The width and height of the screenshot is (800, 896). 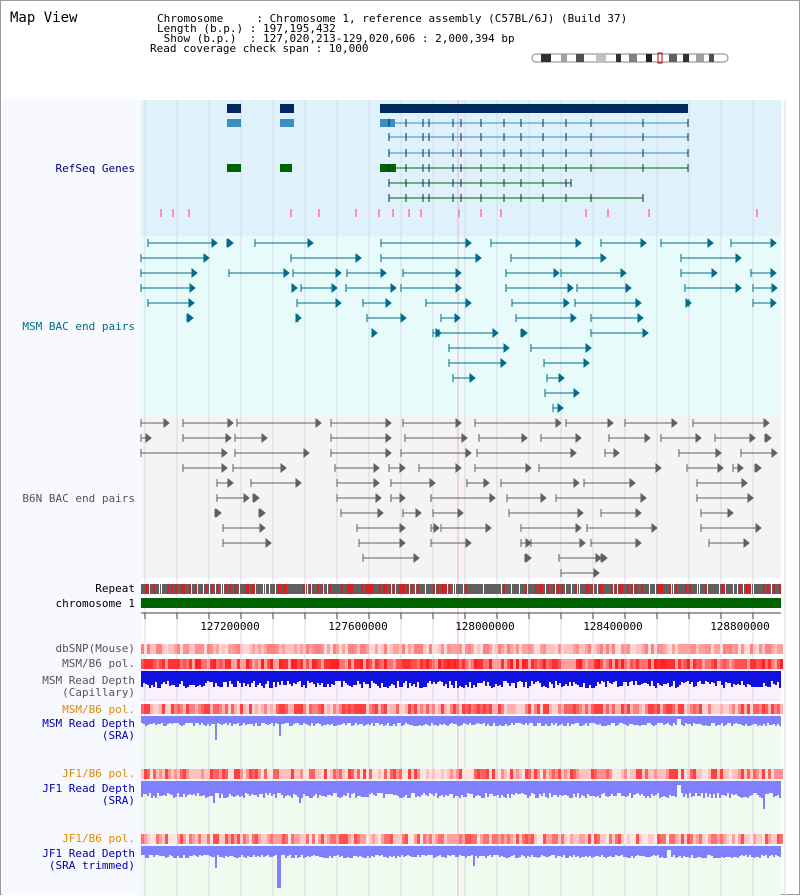 I want to click on jf1-b6-pol-sra-label: JF1/B6 pol., so click(x=98, y=773).